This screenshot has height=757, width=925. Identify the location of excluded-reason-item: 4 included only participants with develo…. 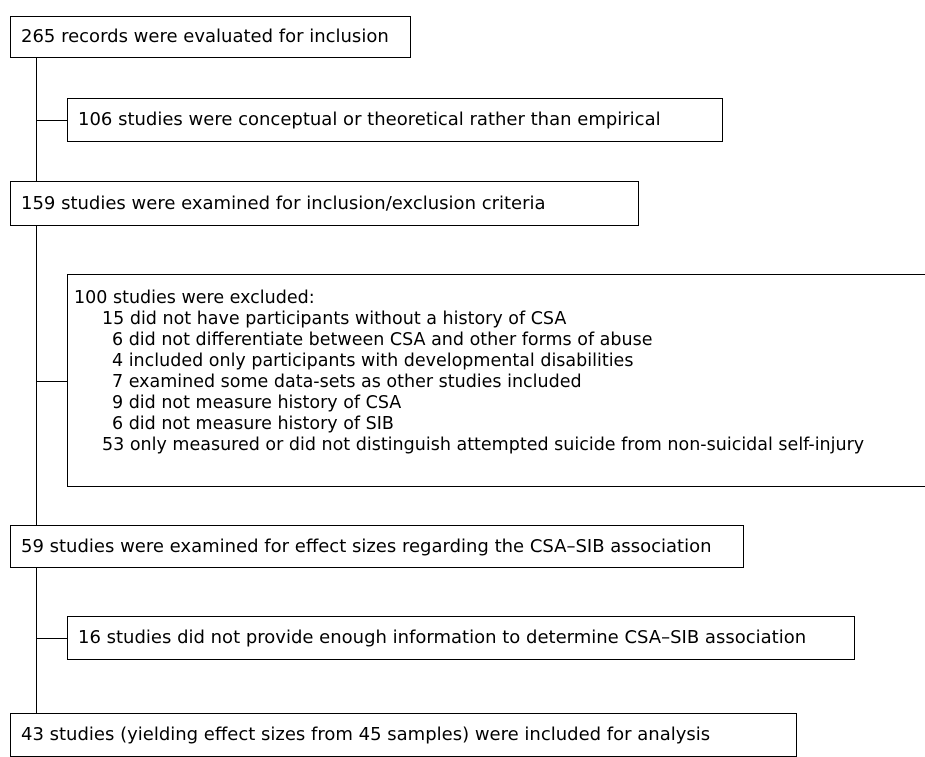
(373, 361).